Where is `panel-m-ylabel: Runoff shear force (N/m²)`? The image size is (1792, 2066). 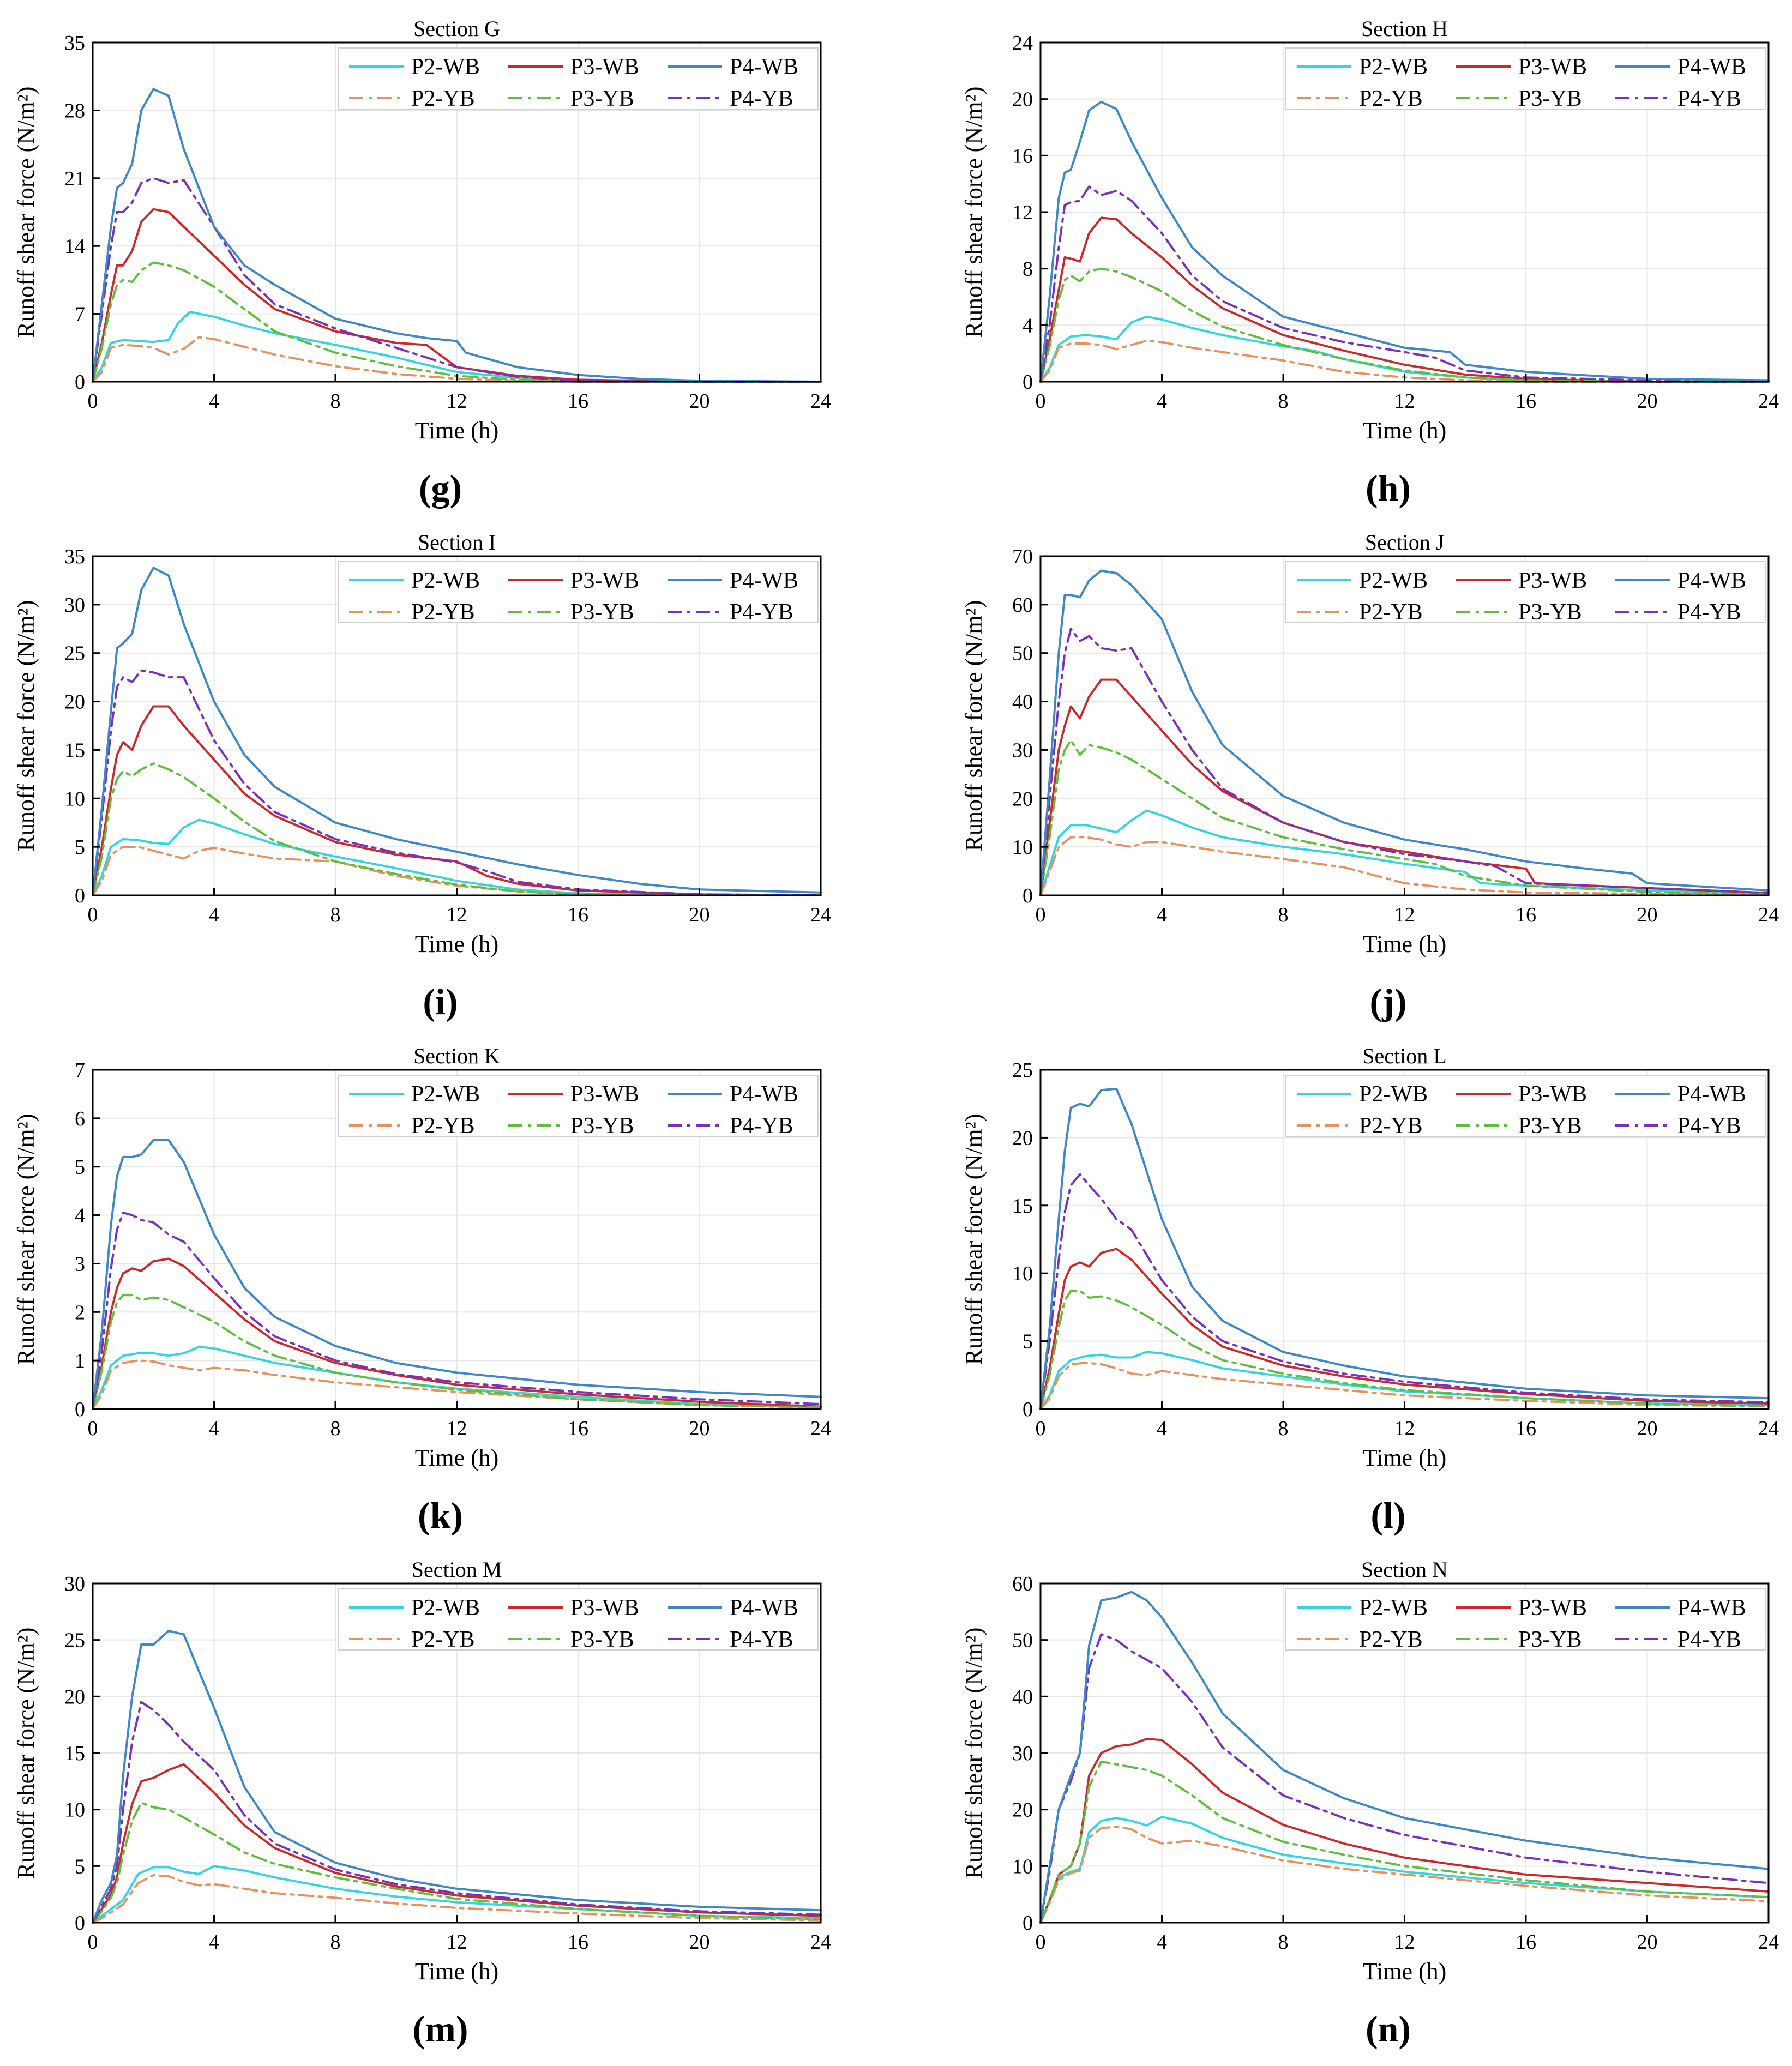 panel-m-ylabel: Runoff shear force (N/m²) is located at coordinates (26, 1753).